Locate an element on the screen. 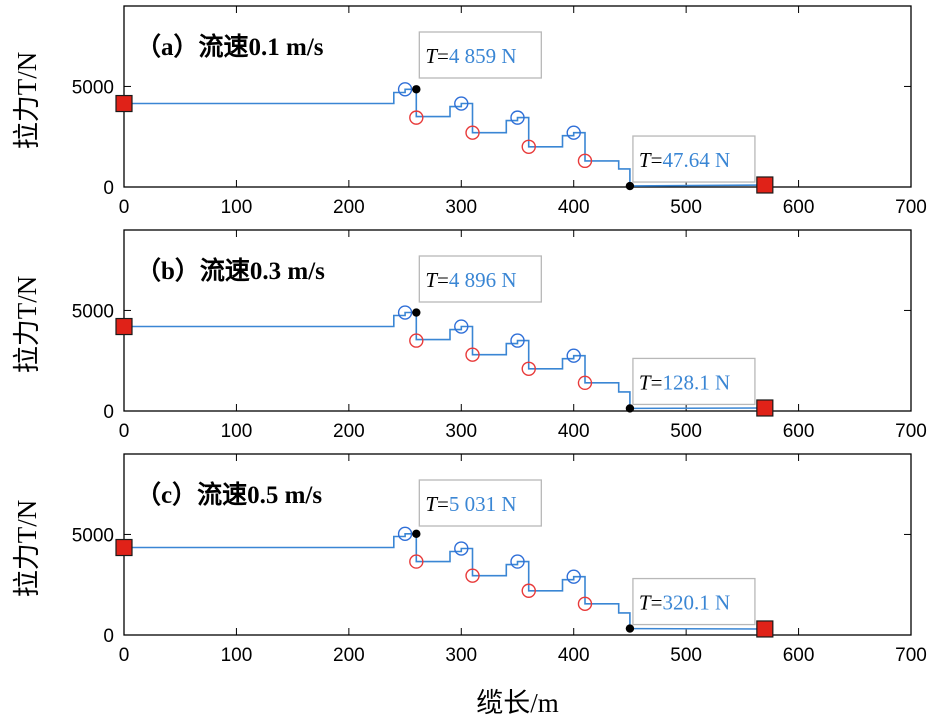  x-axis-label: 缆长/m is located at coordinates (517, 703).